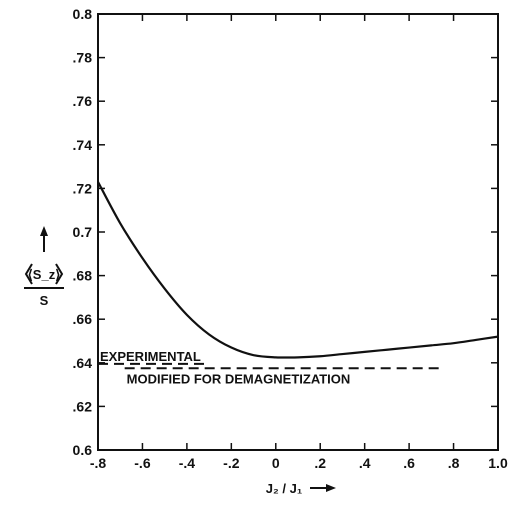  What do you see at coordinates (365, 463) in the screenshot?
I see `x-tick-label: .4` at bounding box center [365, 463].